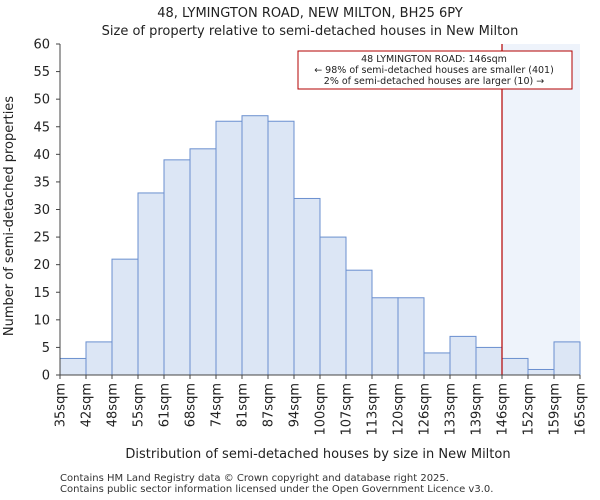  I want to click on bar-100sqm, so click(333, 306).